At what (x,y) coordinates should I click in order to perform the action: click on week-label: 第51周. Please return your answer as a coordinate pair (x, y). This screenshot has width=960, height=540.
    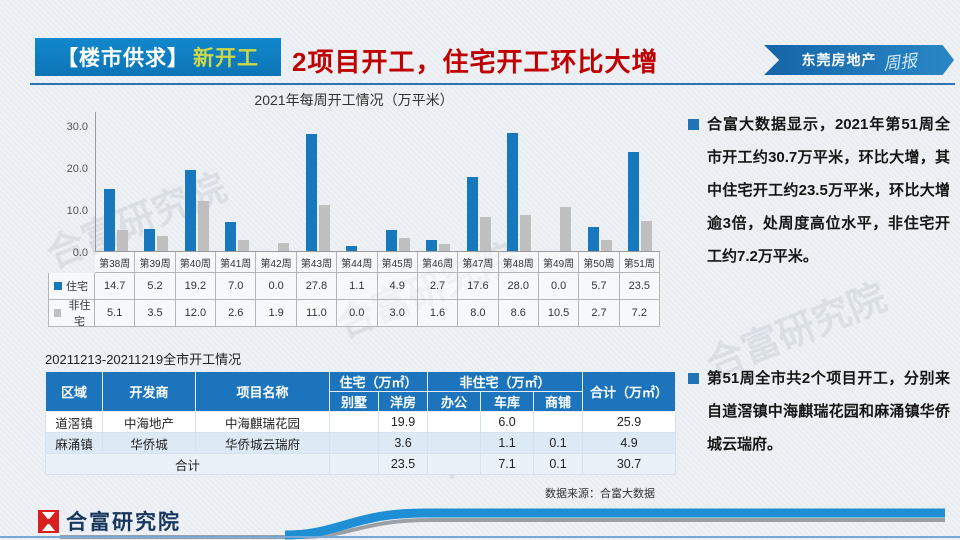
    Looking at the image, I should click on (639, 262).